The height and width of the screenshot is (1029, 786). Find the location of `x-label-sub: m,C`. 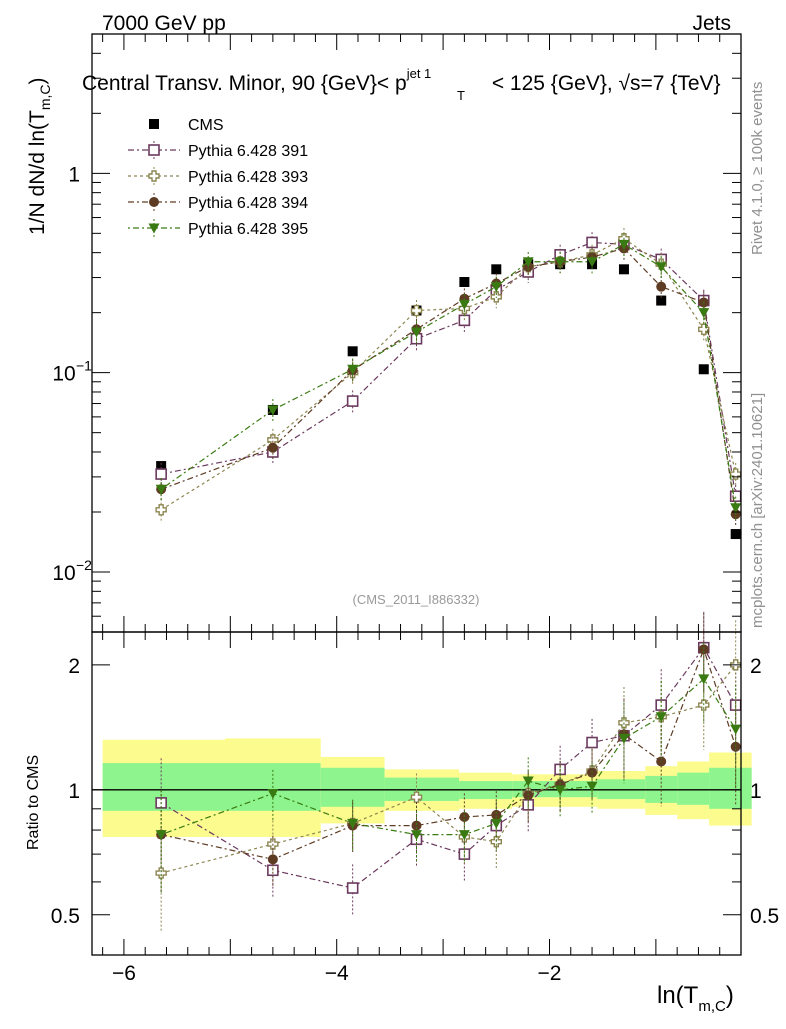

x-label-sub: m,C is located at coordinates (712, 1006).